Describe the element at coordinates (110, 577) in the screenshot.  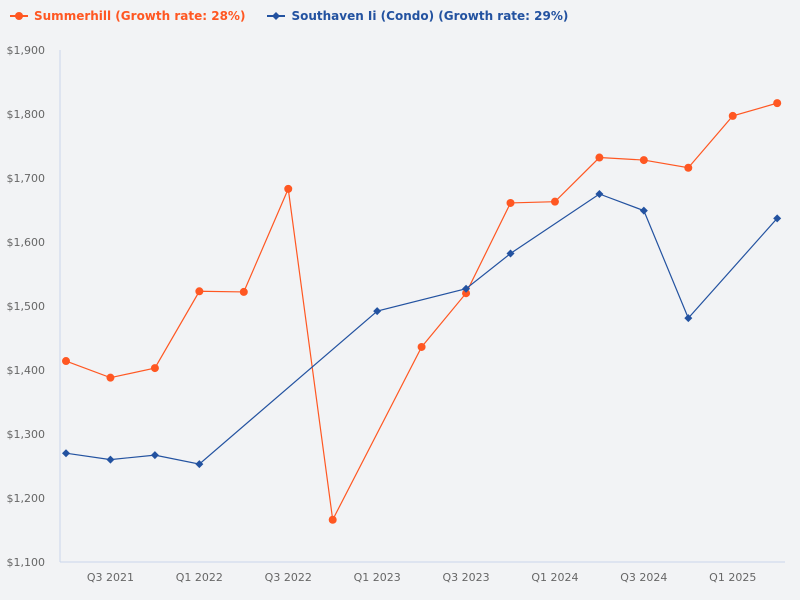
I see `x-tick-label: Q3 2021` at that location.